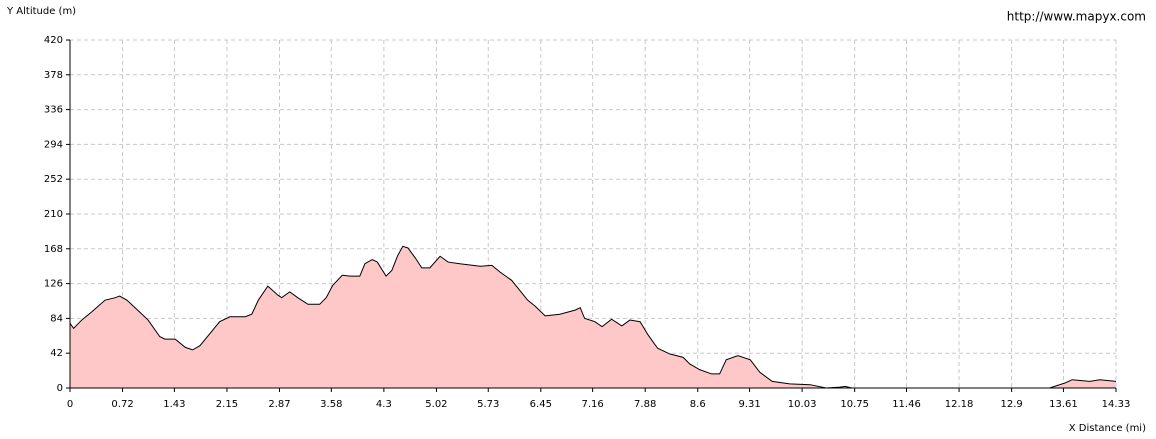  I want to click on x-axis-label: X Distance (mi), so click(1107, 428).